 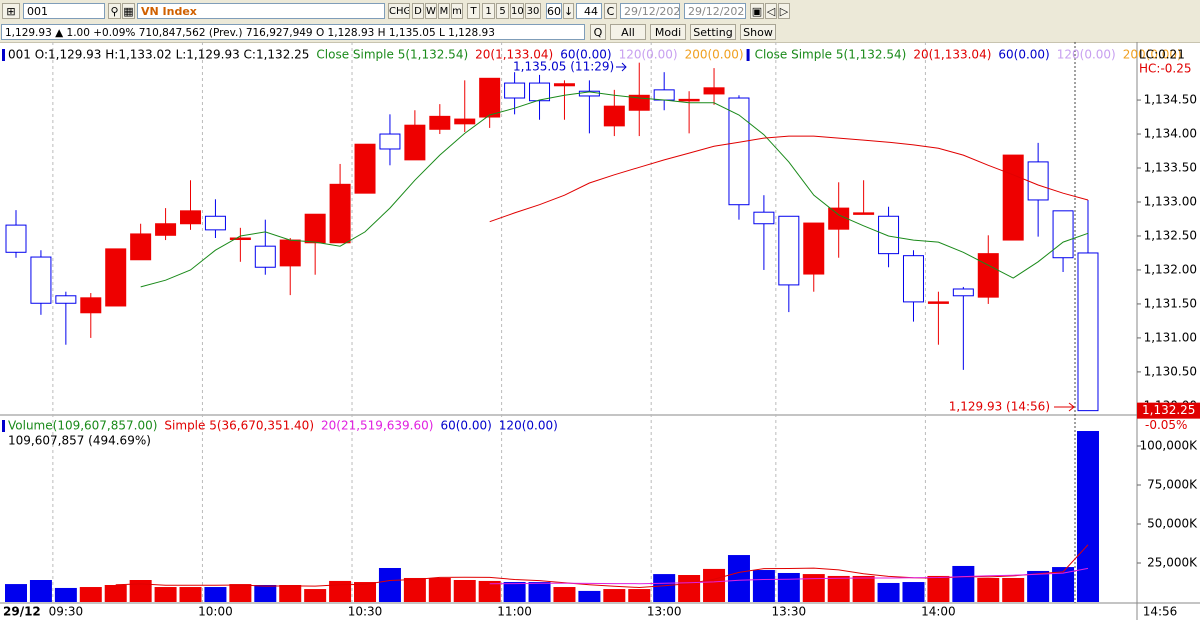 I want to click on last-price-tag, so click(x=1168, y=410).